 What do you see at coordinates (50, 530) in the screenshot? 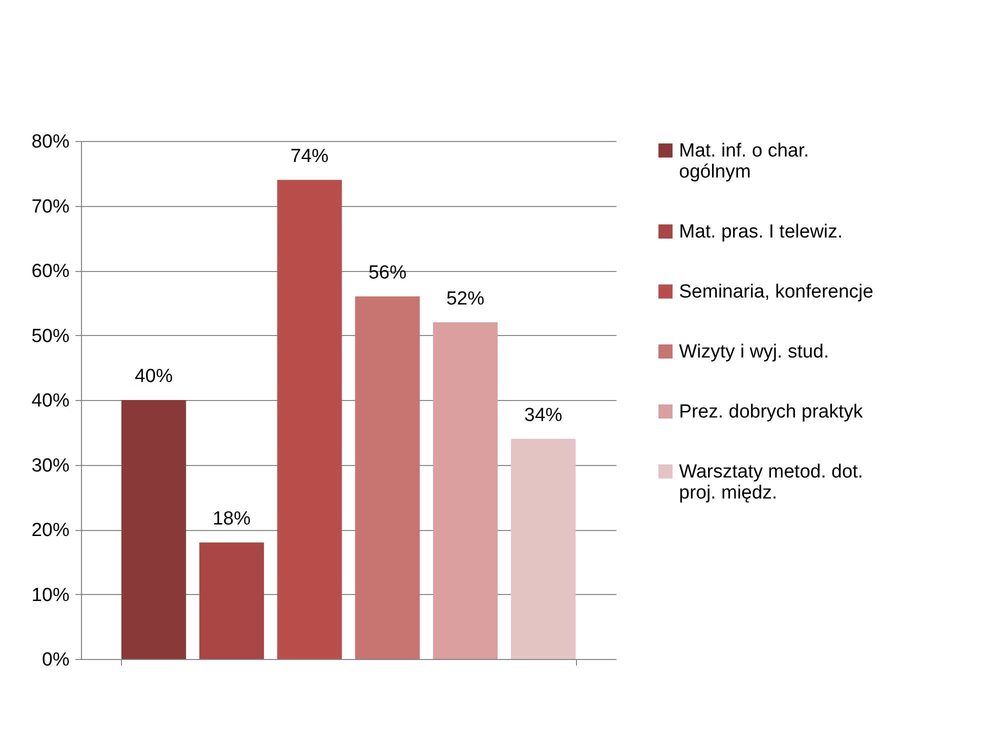
I see `y-tick-label: 20%` at bounding box center [50, 530].